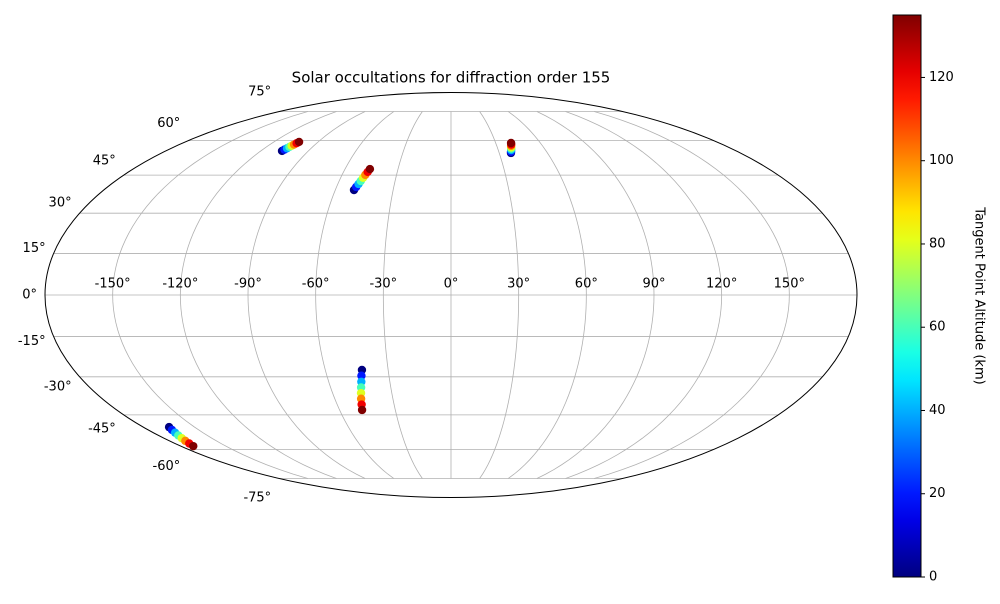  I want to click on x-tick-label: -30°, so click(383, 284).